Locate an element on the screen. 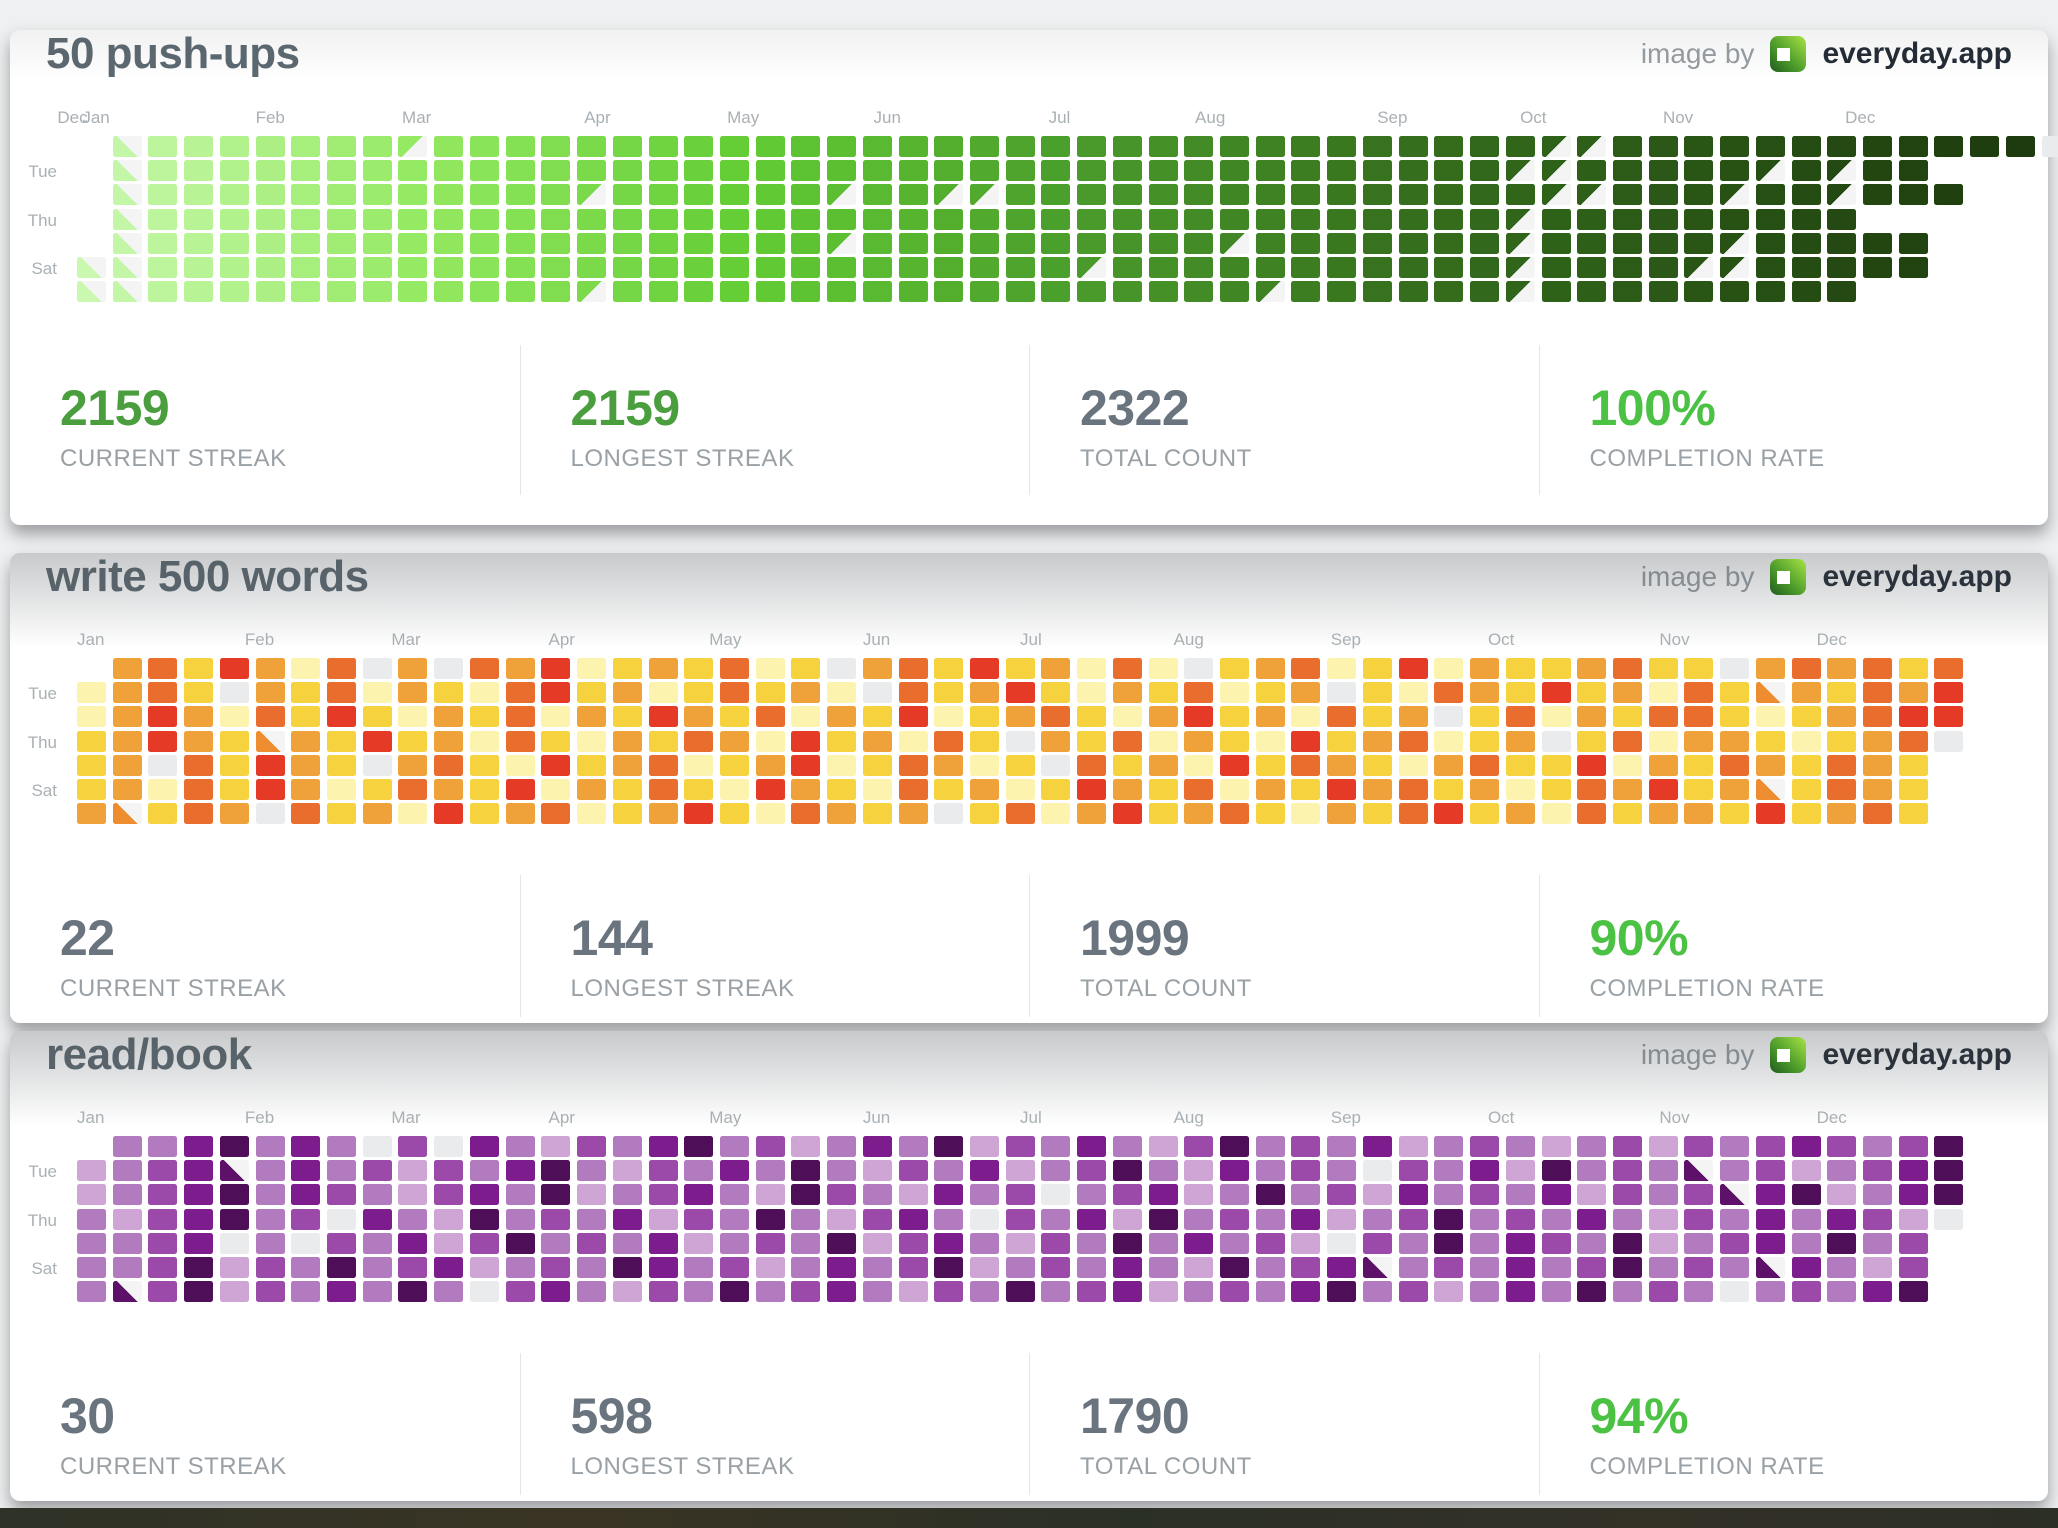  stat-label: COMPLETION RATE is located at coordinates (1707, 1466).